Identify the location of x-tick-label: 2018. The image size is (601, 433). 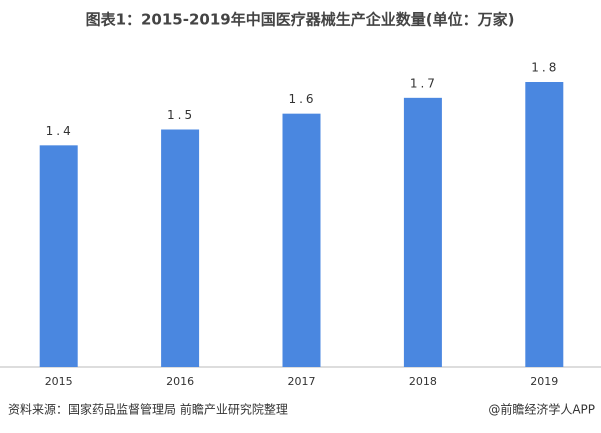
(423, 381).